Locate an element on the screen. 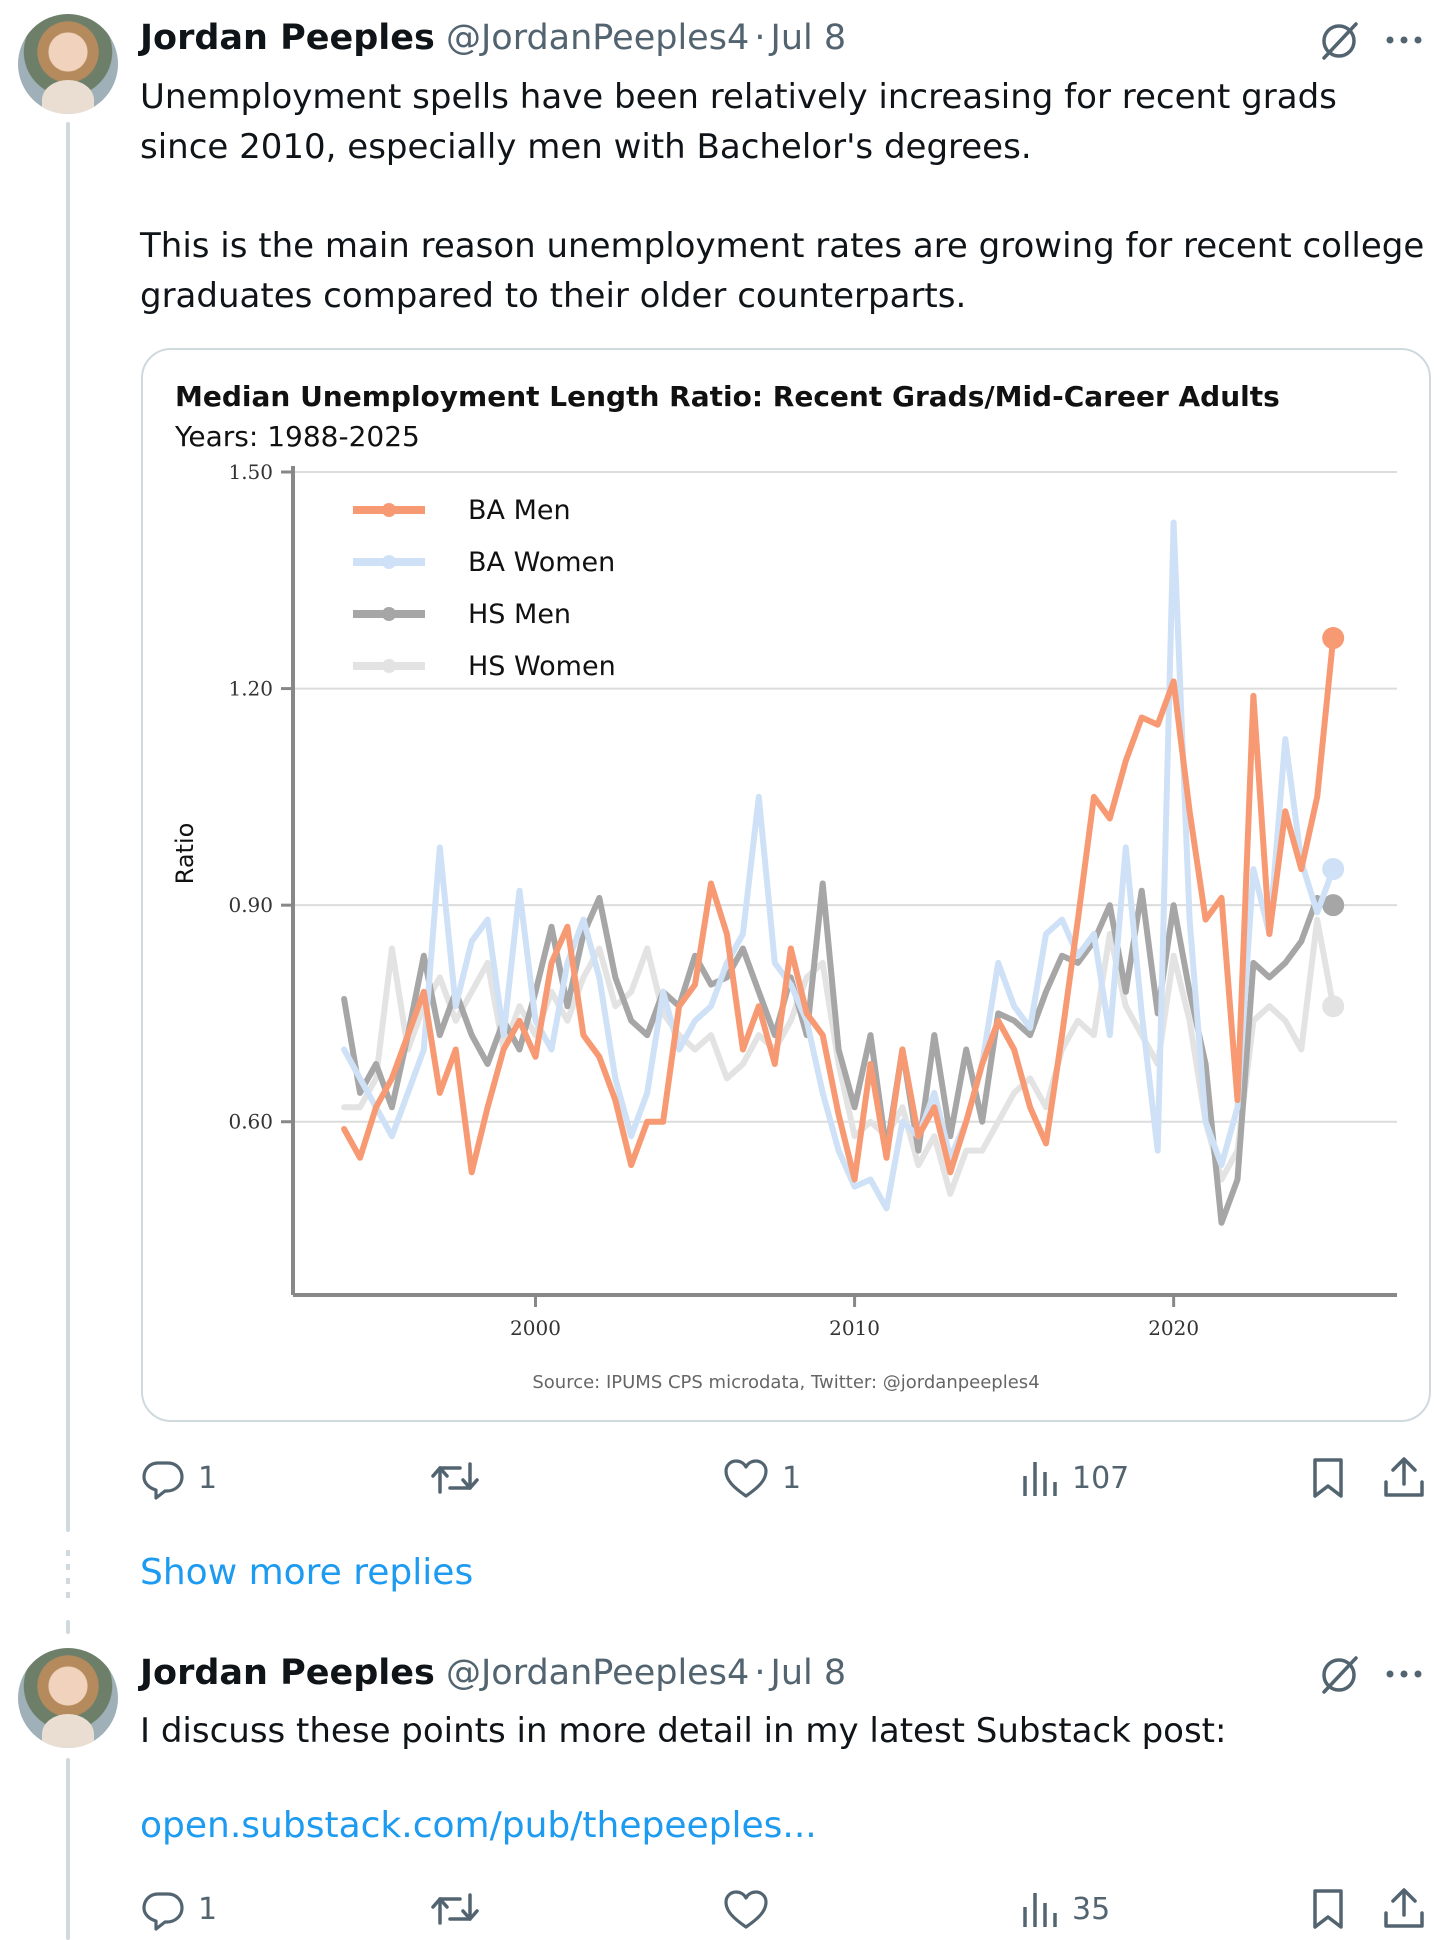  y-tick-label: 1.50 is located at coordinates (250, 472).